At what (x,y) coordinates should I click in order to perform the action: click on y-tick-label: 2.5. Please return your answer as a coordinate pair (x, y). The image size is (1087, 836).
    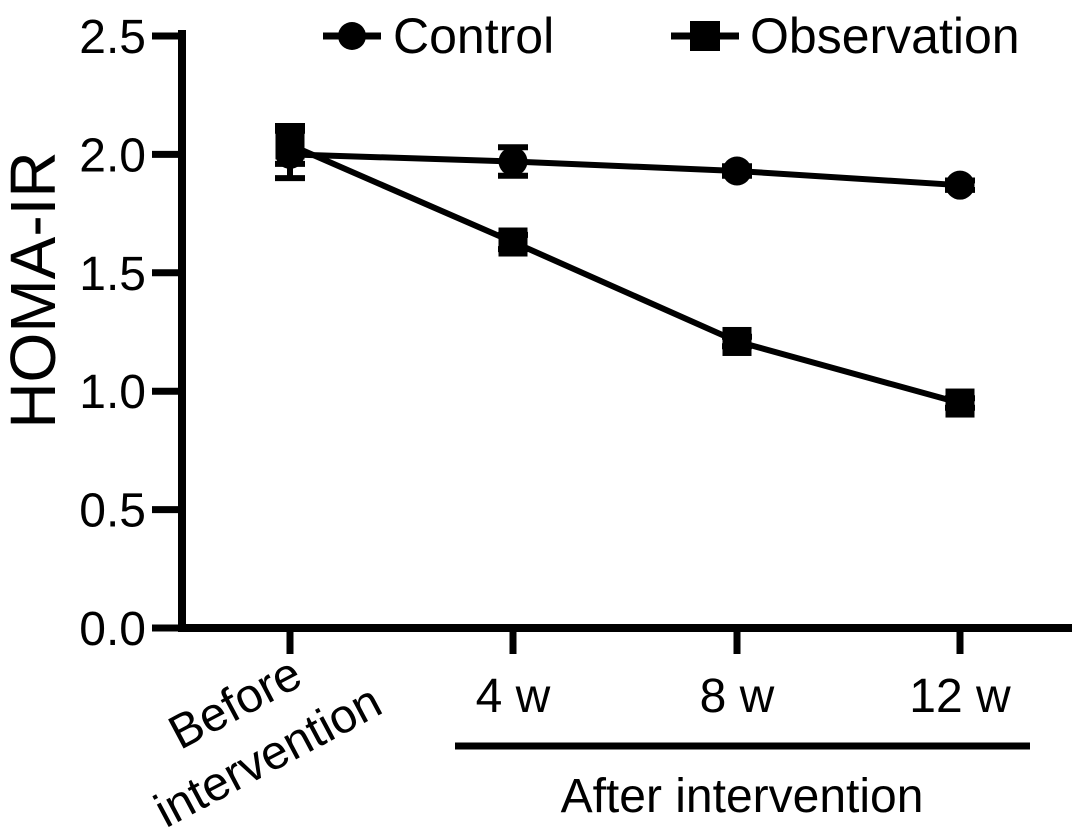
    Looking at the image, I should click on (112, 37).